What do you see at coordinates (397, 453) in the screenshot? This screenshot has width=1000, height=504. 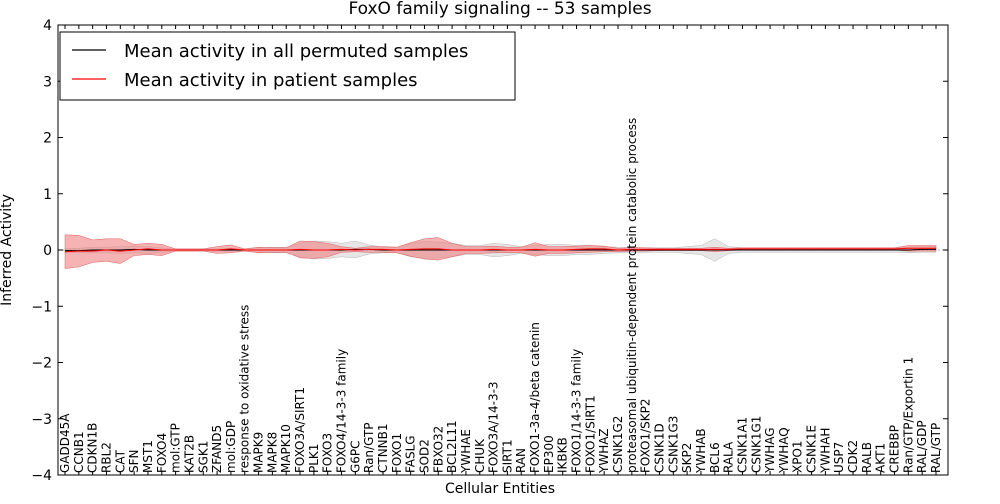 I see `x-tick-label-24: FOXO1` at bounding box center [397, 453].